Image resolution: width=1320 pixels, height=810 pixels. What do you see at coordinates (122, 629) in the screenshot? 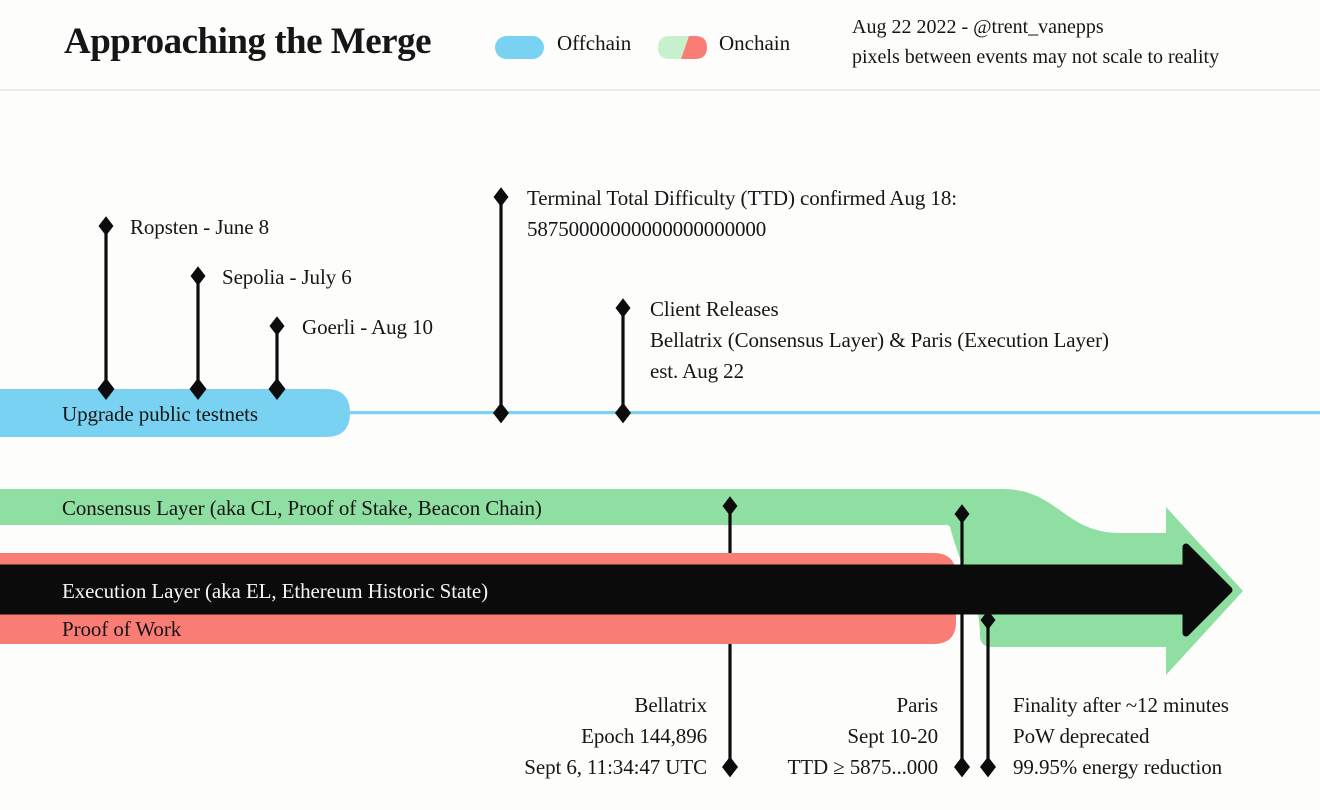
I see `pow-track-label: Proof of Work` at bounding box center [122, 629].